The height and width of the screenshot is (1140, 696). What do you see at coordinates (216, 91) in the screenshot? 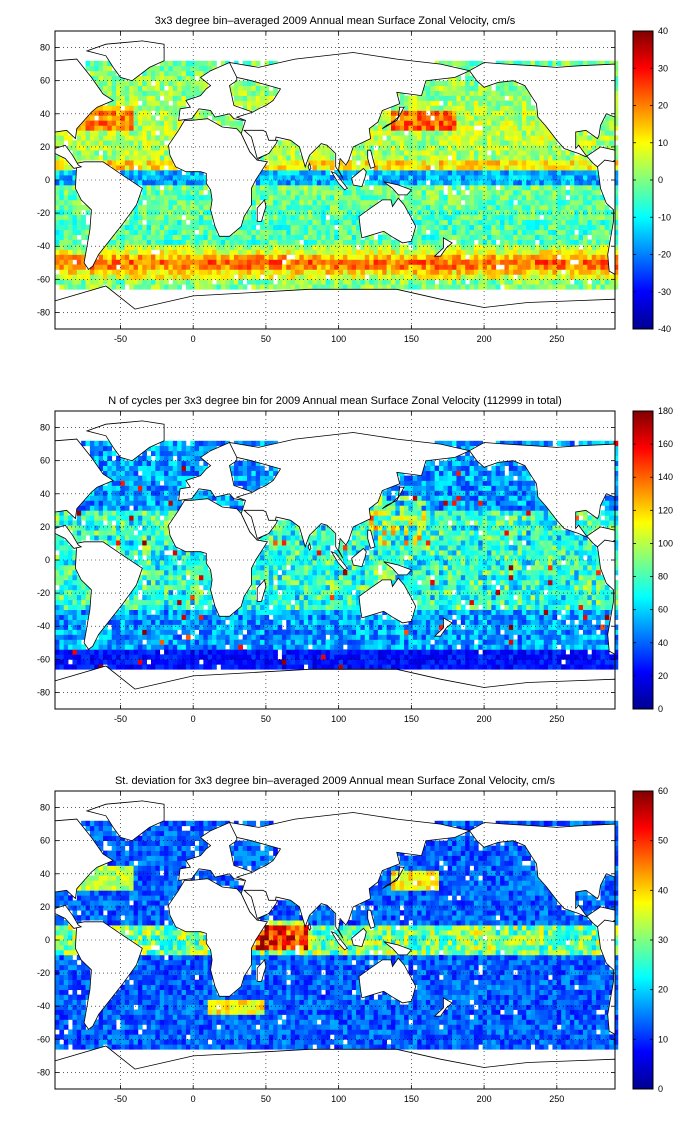
I see `coastline-europe` at bounding box center [216, 91].